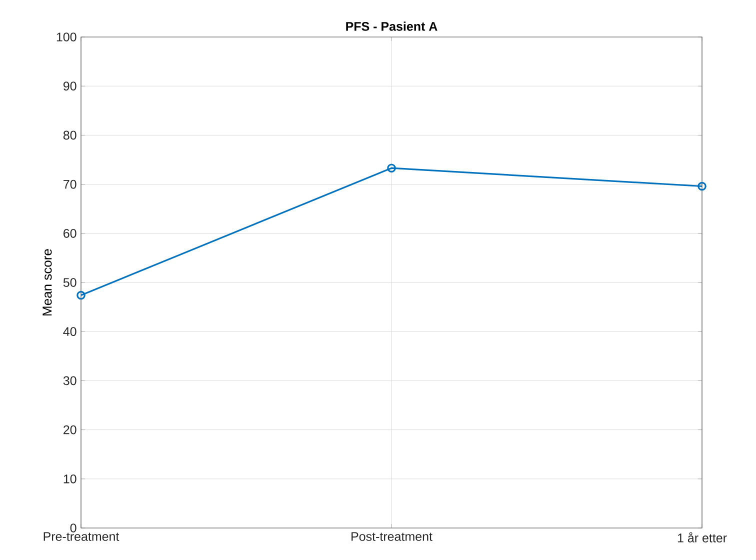 Image resolution: width=756 pixels, height=560 pixels. Describe the element at coordinates (70, 479) in the screenshot. I see `y-tick-label: 10` at that location.